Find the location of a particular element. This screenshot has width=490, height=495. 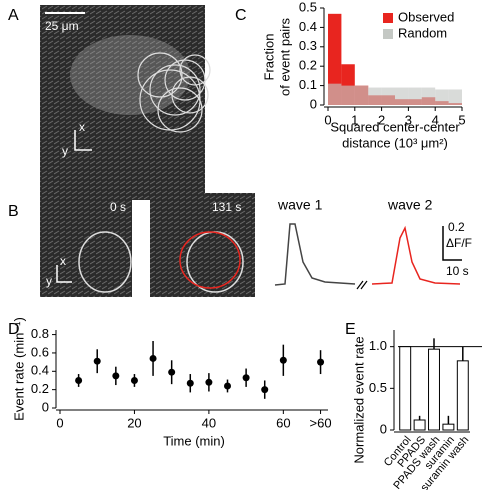

x-tick-label: 4 is located at coordinates (435, 119).